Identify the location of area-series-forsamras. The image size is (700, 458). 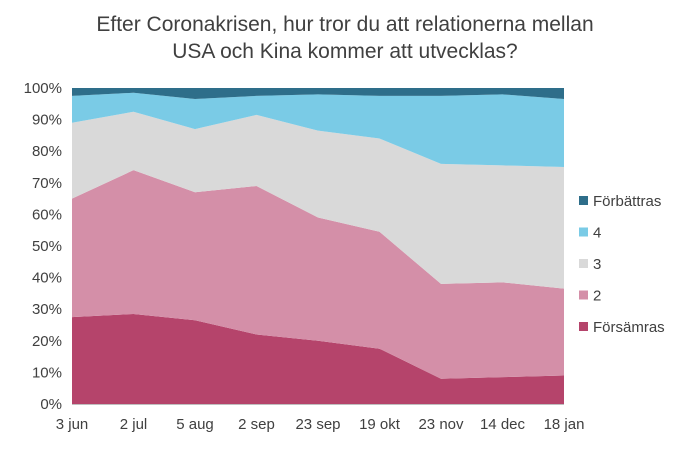
(318, 358).